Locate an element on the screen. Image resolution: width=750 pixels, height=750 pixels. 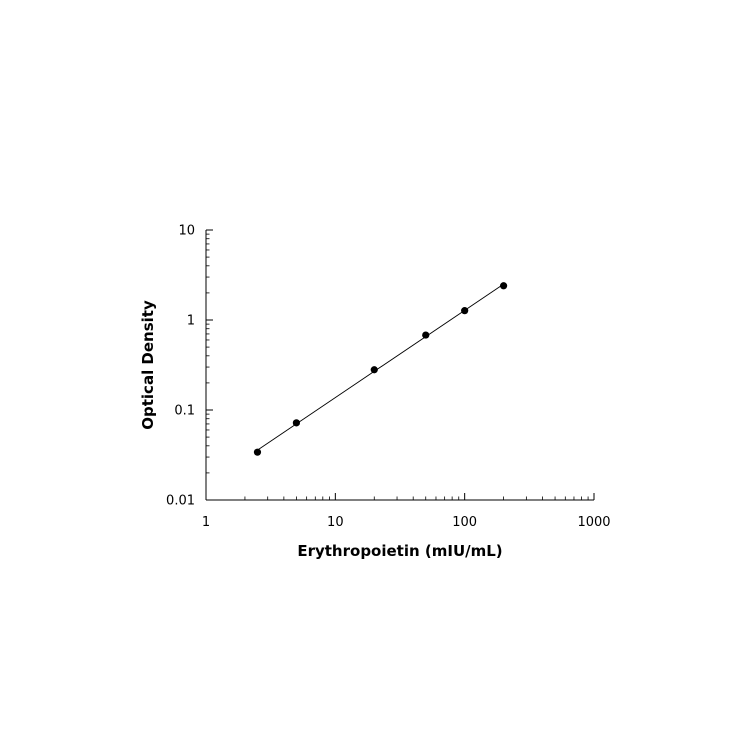
y-axis-title: Optical Density is located at coordinates (148, 365).